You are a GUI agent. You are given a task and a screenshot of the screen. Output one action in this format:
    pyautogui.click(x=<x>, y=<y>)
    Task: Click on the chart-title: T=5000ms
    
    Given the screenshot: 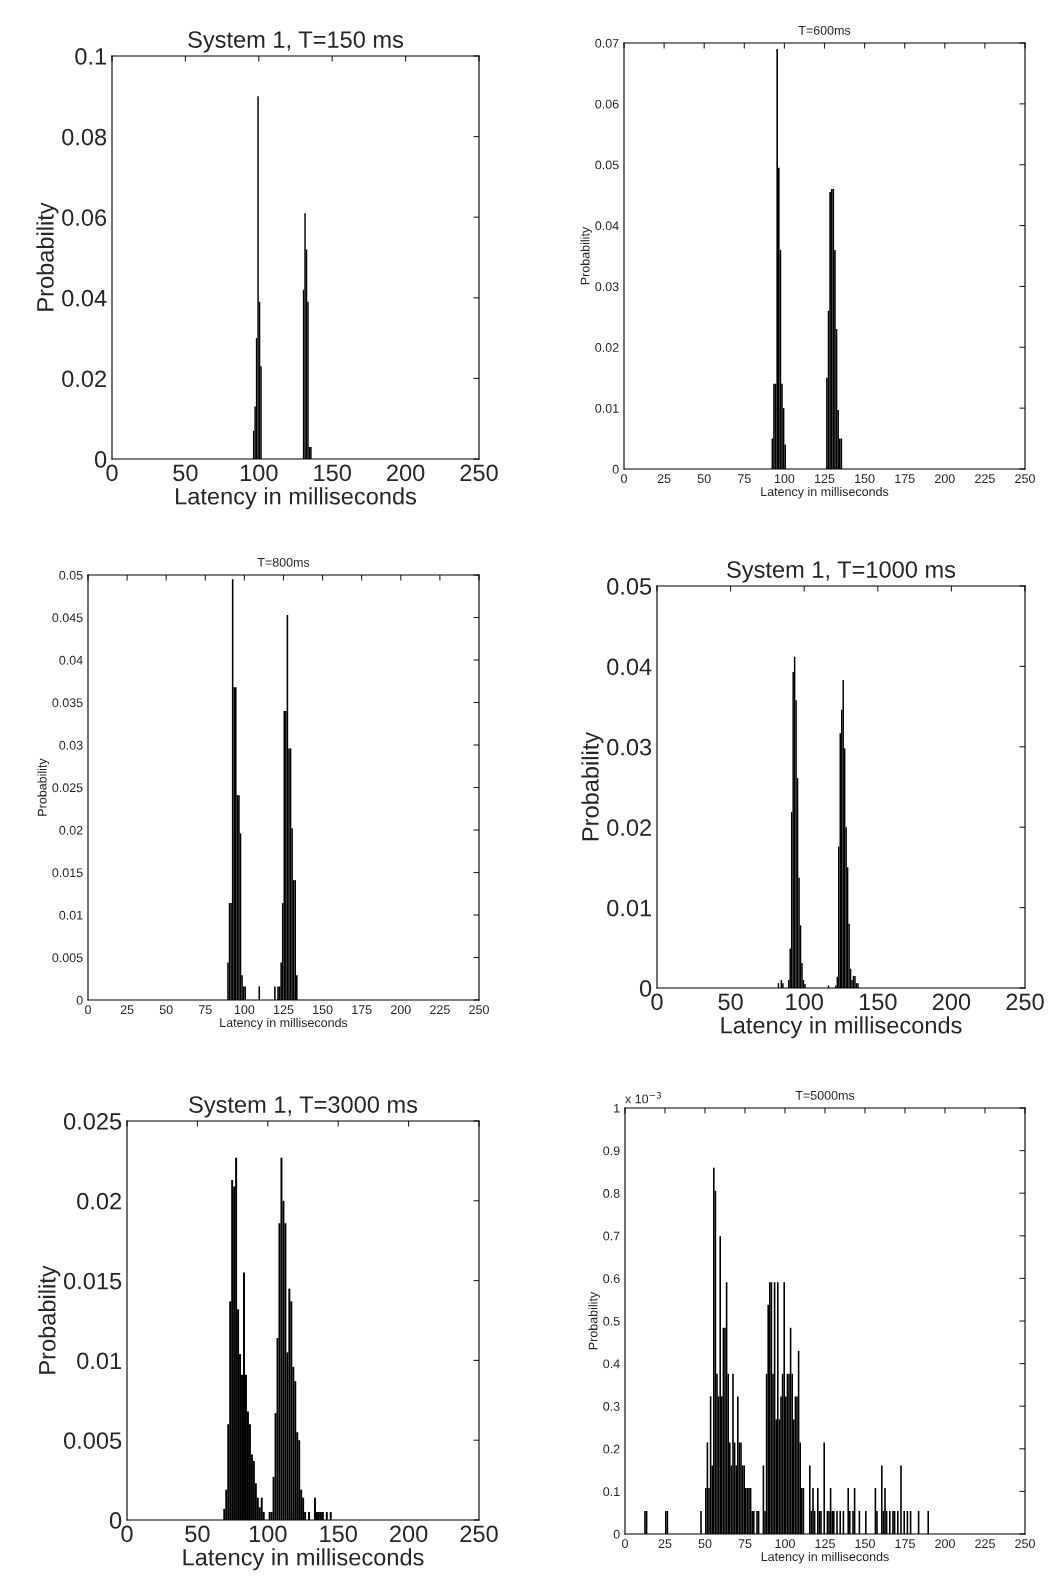 What is the action you would take?
    pyautogui.click(x=825, y=1095)
    